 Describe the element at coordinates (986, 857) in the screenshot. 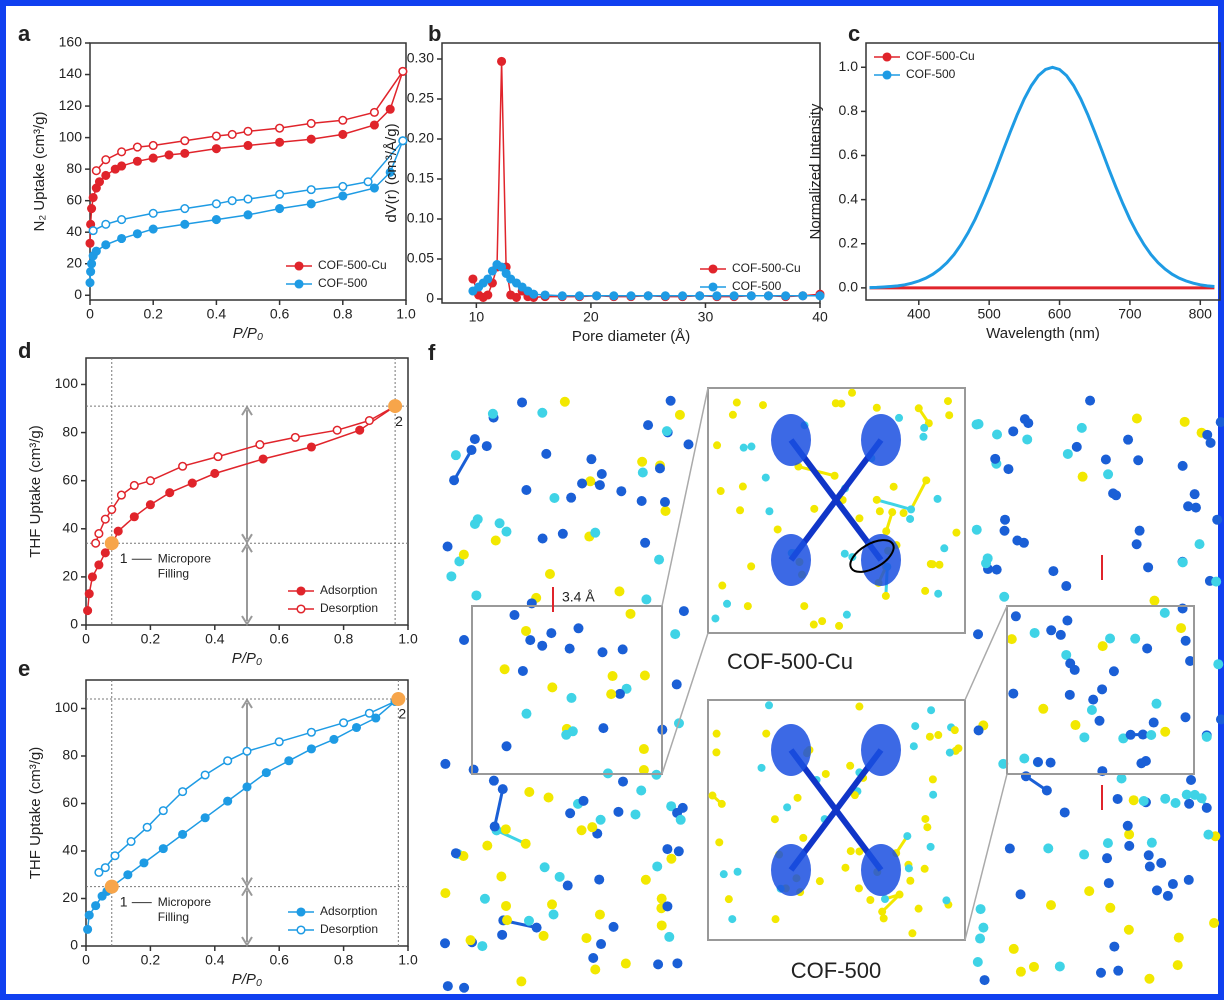

I see `zoom-connector` at that location.